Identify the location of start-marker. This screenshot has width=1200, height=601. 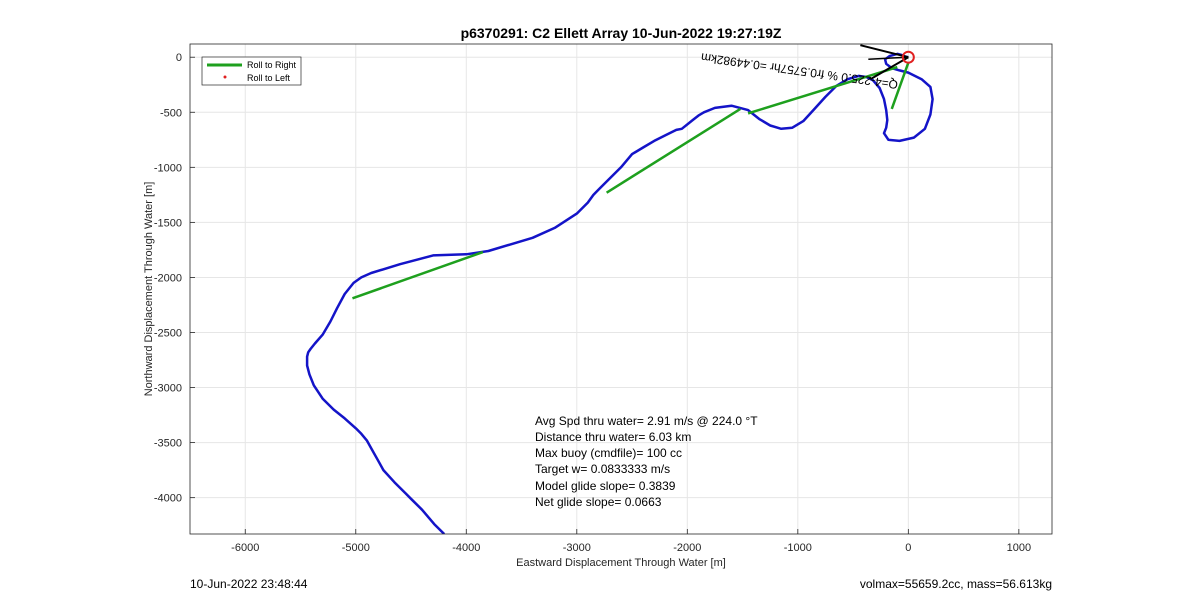
(908, 57).